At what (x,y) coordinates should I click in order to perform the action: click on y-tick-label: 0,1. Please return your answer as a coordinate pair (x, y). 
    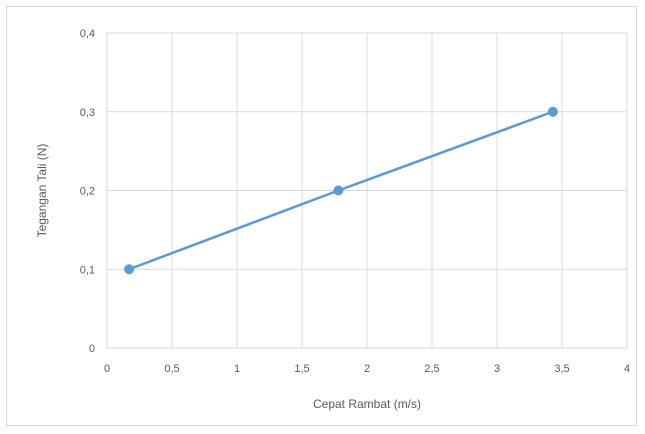
    Looking at the image, I should click on (87, 270).